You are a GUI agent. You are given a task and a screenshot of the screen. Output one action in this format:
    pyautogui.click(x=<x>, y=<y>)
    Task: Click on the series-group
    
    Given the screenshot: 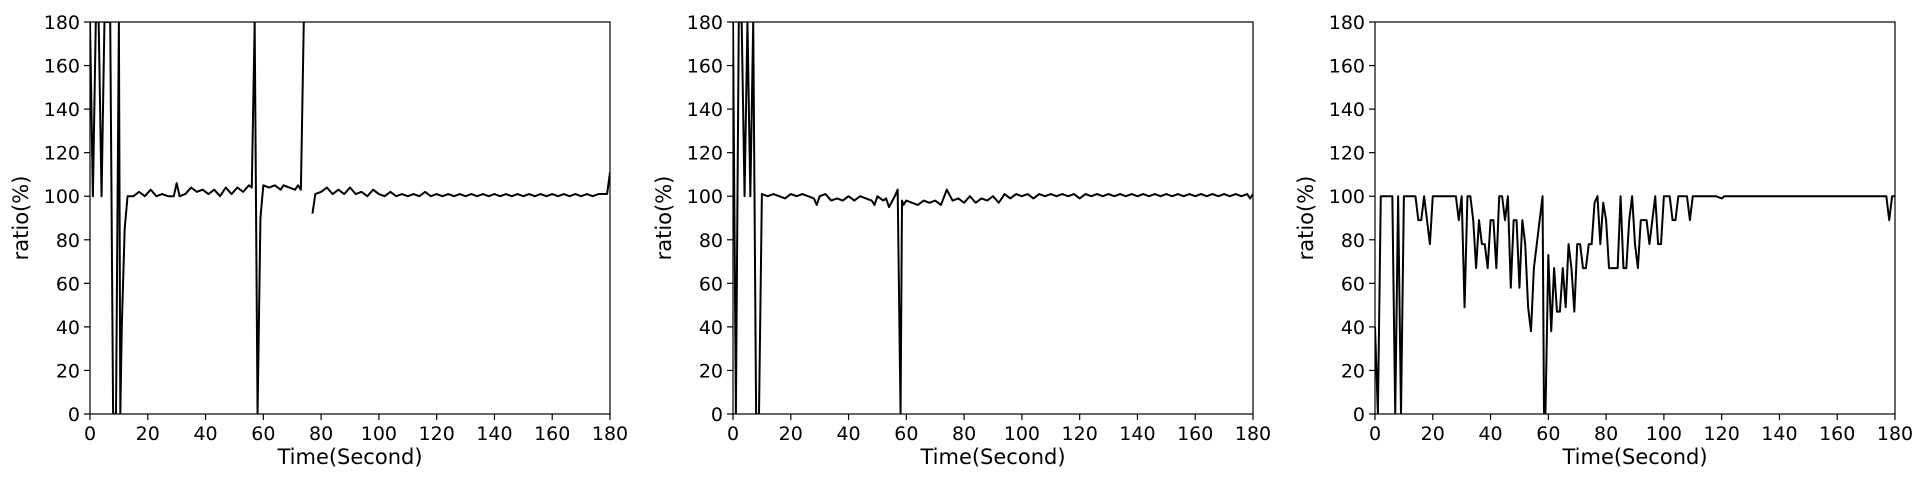 What is the action you would take?
    pyautogui.click(x=1635, y=304)
    